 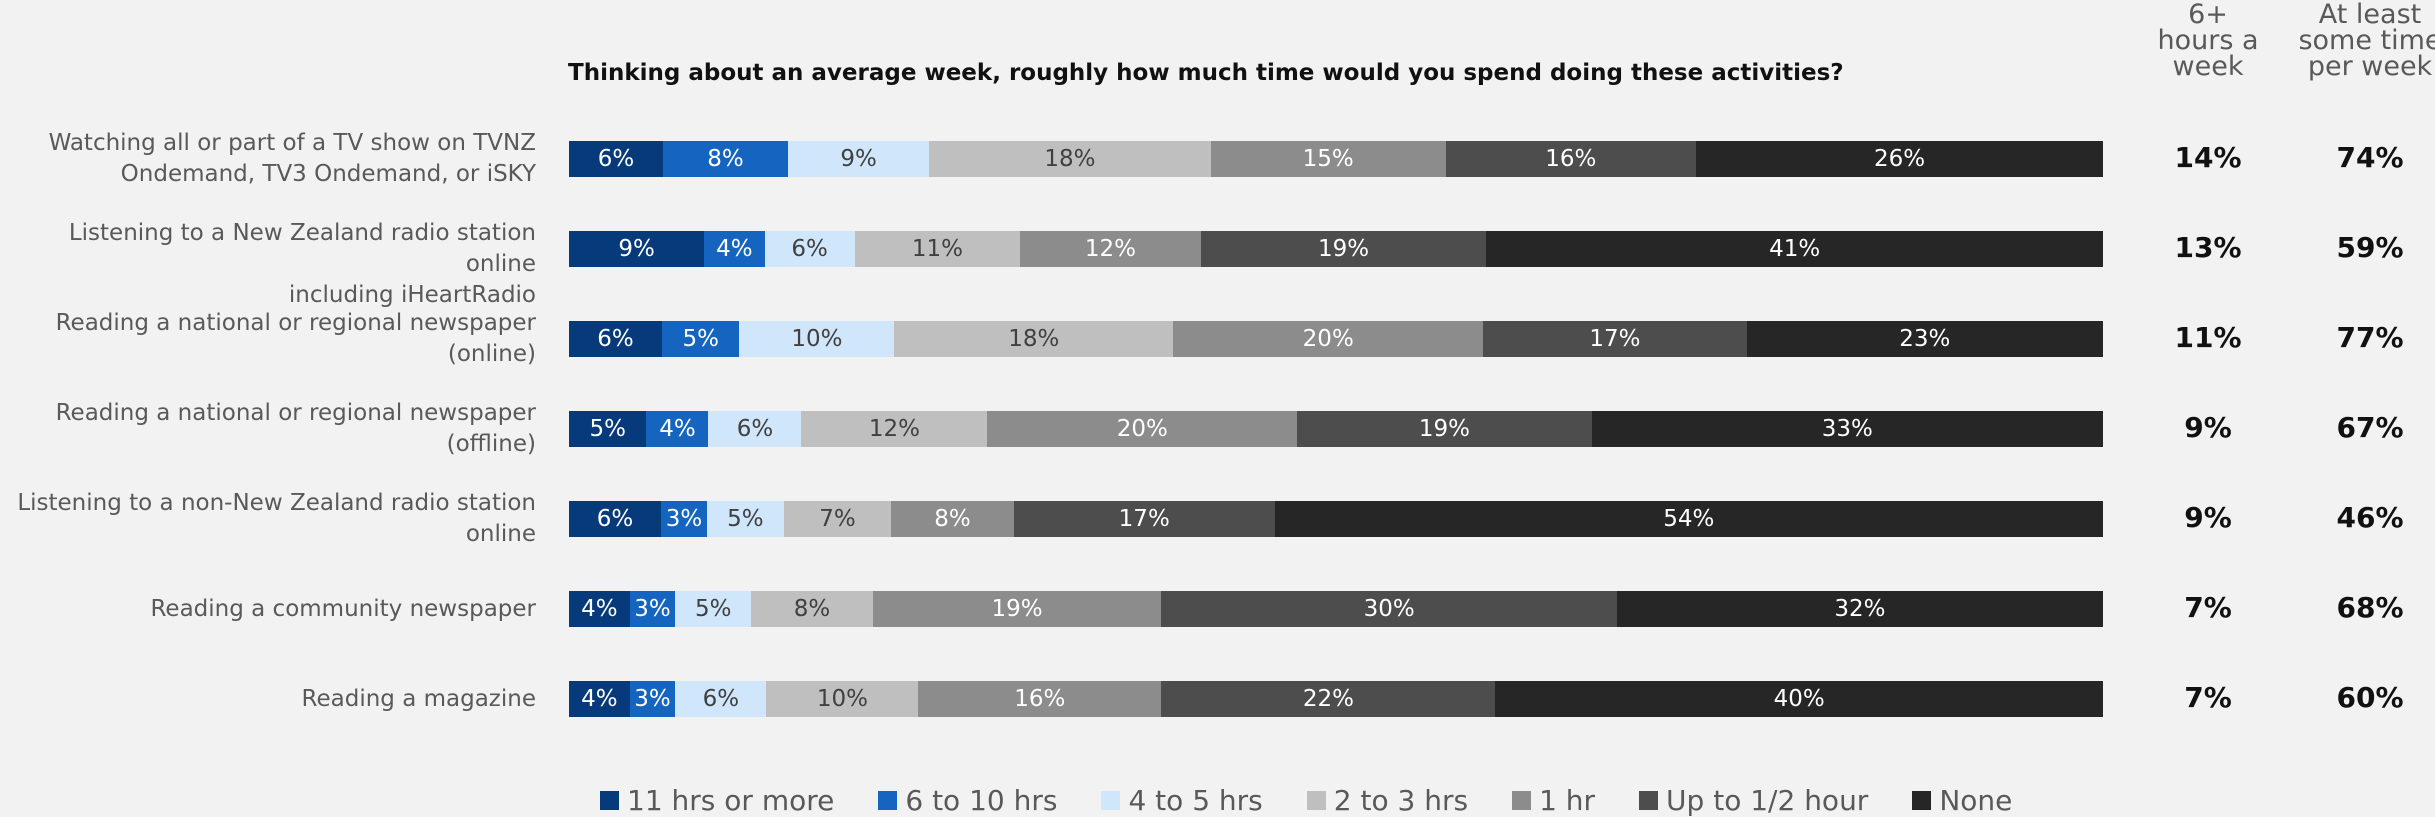 I want to click on bar-segment: 54%, so click(x=1688, y=519).